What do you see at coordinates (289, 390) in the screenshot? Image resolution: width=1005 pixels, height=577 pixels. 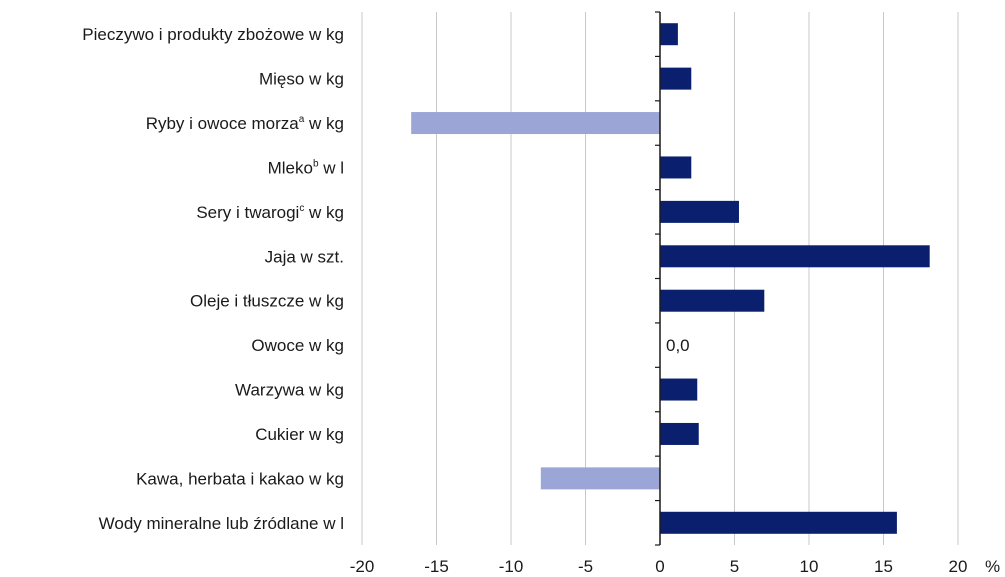 I see `category-label: Warzywa w kg` at bounding box center [289, 390].